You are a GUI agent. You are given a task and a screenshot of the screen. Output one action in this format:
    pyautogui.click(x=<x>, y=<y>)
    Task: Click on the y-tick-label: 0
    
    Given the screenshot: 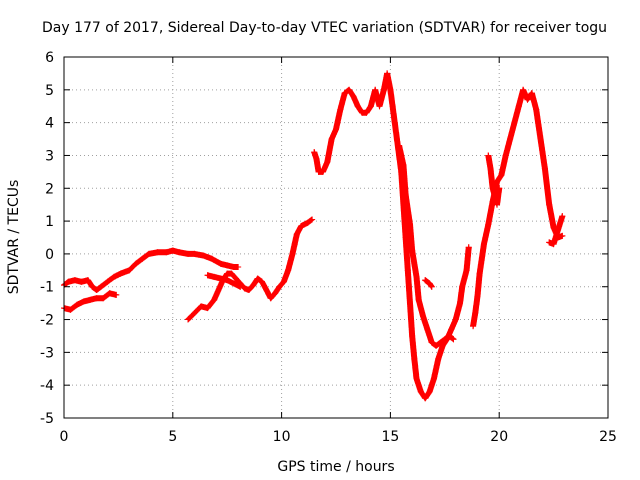 What is the action you would take?
    pyautogui.click(x=49, y=255)
    